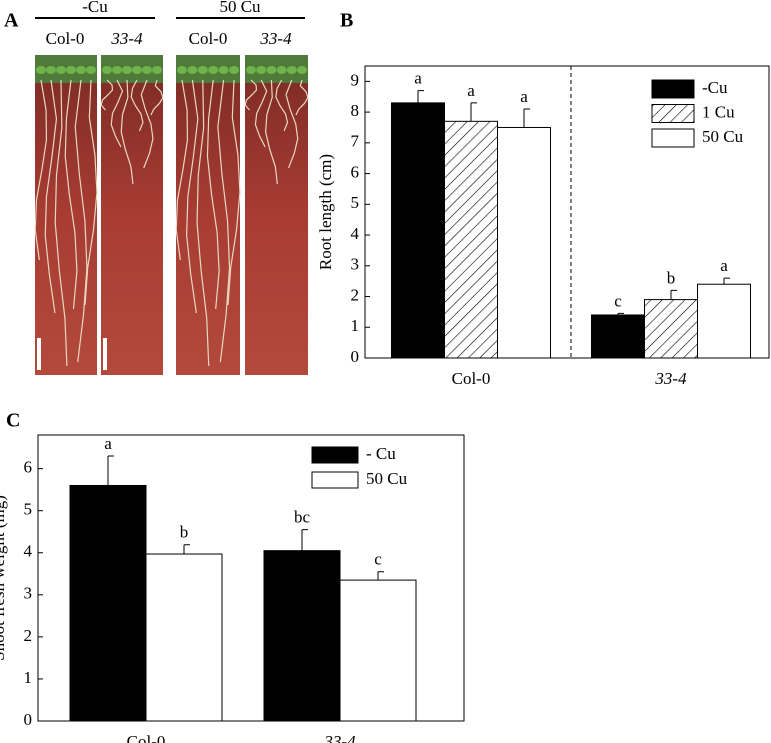 This screenshot has width=771, height=743. Describe the element at coordinates (95, 8) in the screenshot. I see `treatment-label: -Cu` at that location.